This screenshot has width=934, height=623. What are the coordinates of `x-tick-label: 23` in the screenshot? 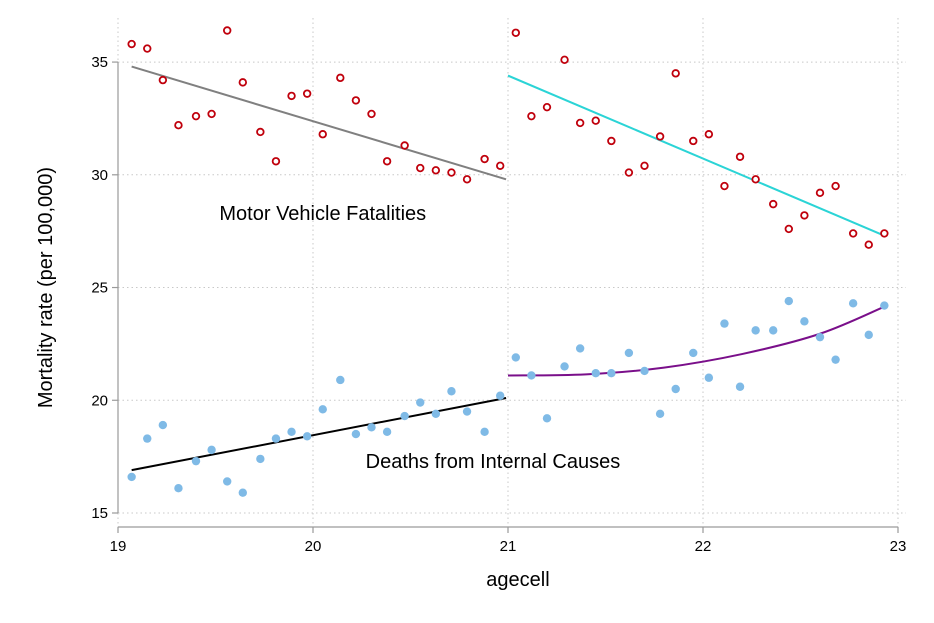 It's located at (898, 546).